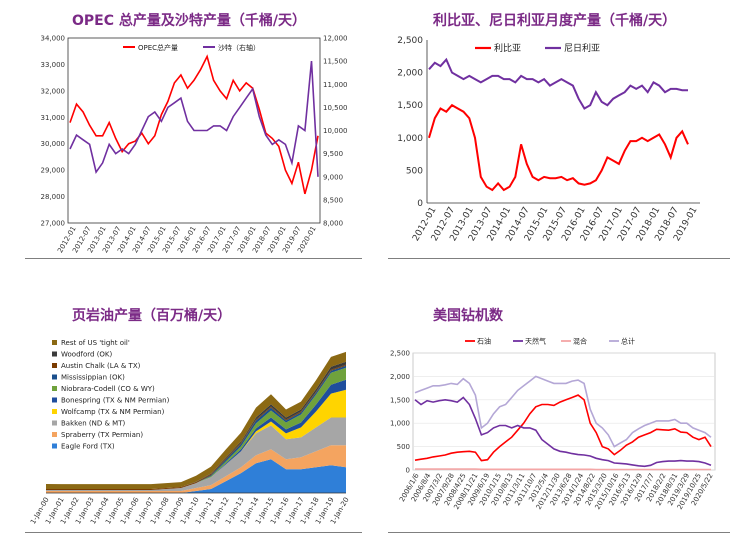 The width and height of the screenshot is (747, 560). Describe the element at coordinates (335, 131) in the screenshot. I see `opec-ytick-right: 10,000` at that location.